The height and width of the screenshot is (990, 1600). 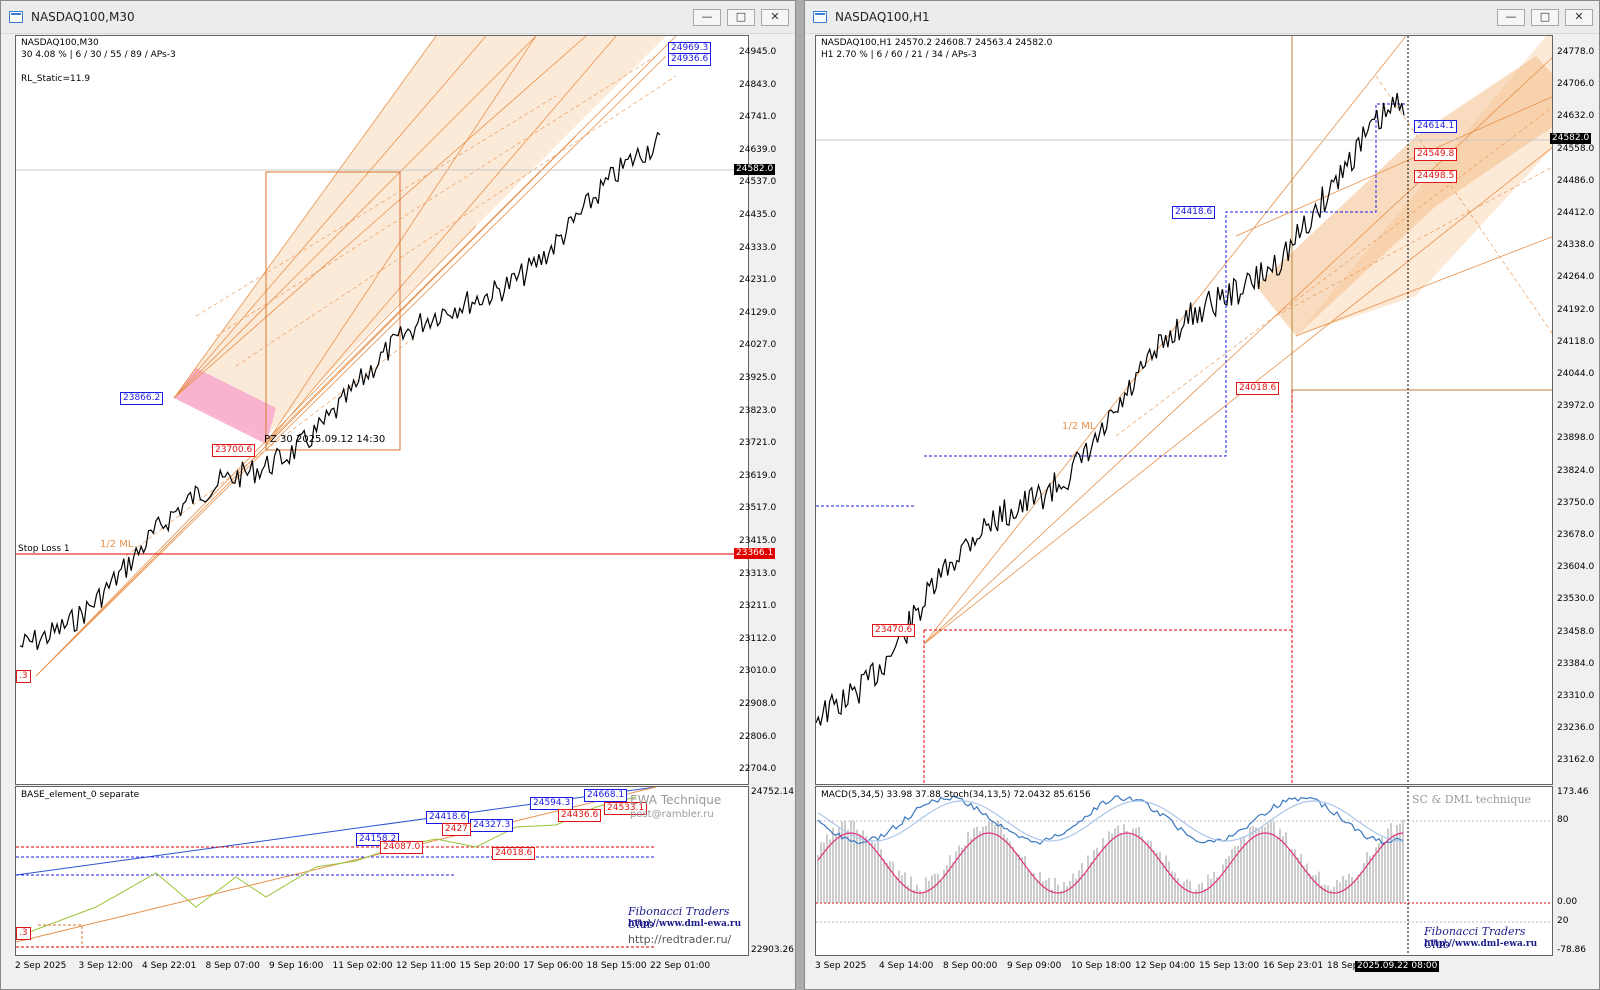 I want to click on left-time-tick: 18 Sep 15:00, so click(x=616, y=966).